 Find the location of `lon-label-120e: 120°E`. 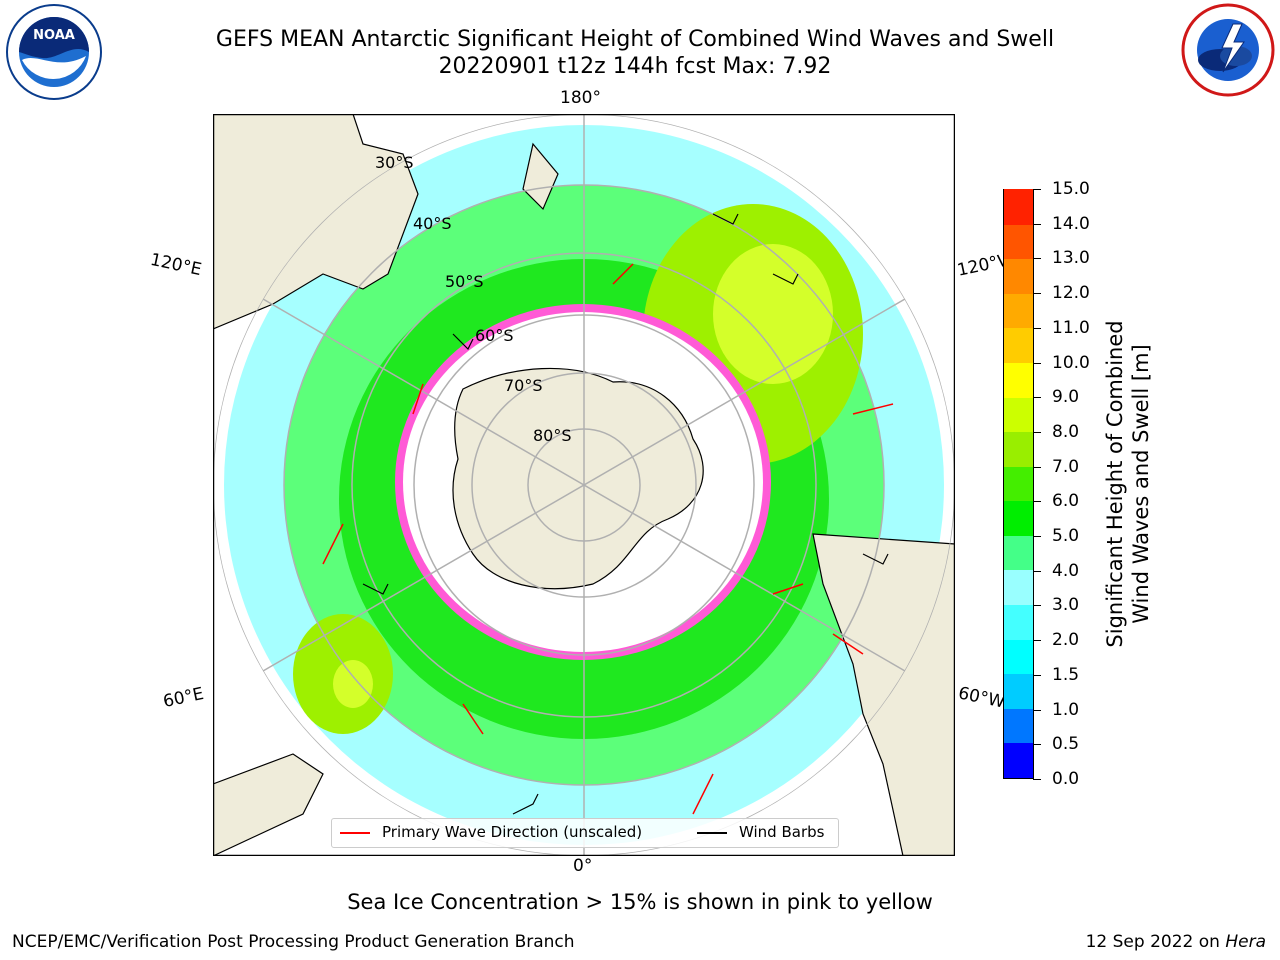

lon-label-120e: 120°E is located at coordinates (176, 265).